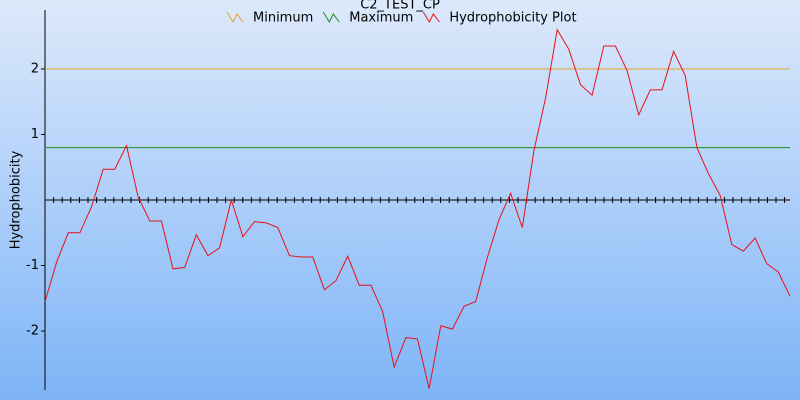  Describe the element at coordinates (512, 18) in the screenshot. I see `legend-label: Hydrophobicity Plot` at that location.